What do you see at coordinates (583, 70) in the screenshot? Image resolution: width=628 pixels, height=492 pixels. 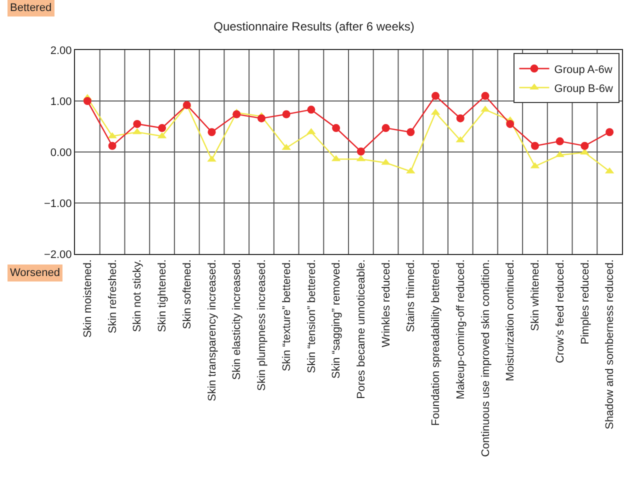 I see `legend-label: Group A-6w` at bounding box center [583, 70].